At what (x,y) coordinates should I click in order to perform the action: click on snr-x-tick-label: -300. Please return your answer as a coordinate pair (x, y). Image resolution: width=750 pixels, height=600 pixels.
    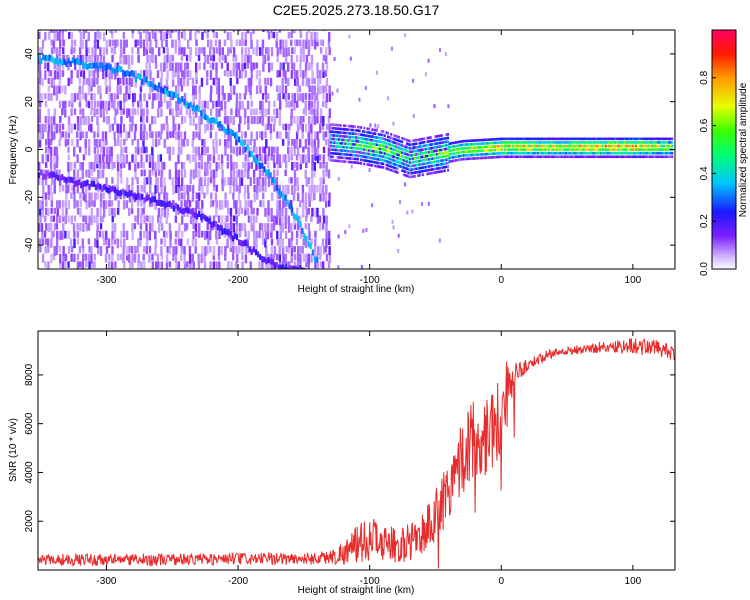
    Looking at the image, I should click on (106, 581).